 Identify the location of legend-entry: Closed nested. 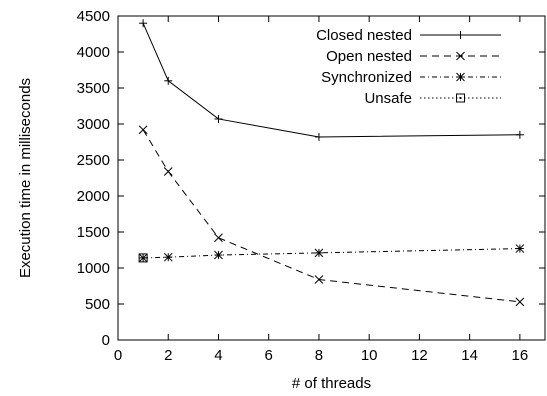
(408, 35).